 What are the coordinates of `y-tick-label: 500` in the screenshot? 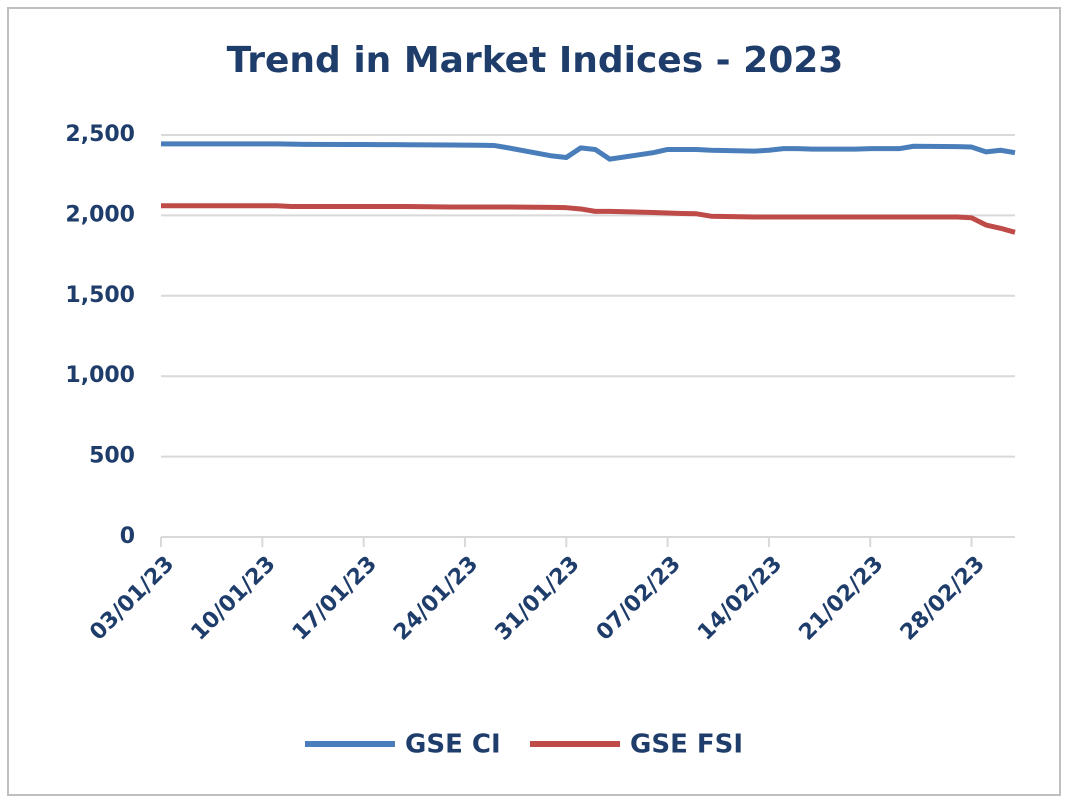 It's located at (112, 456).